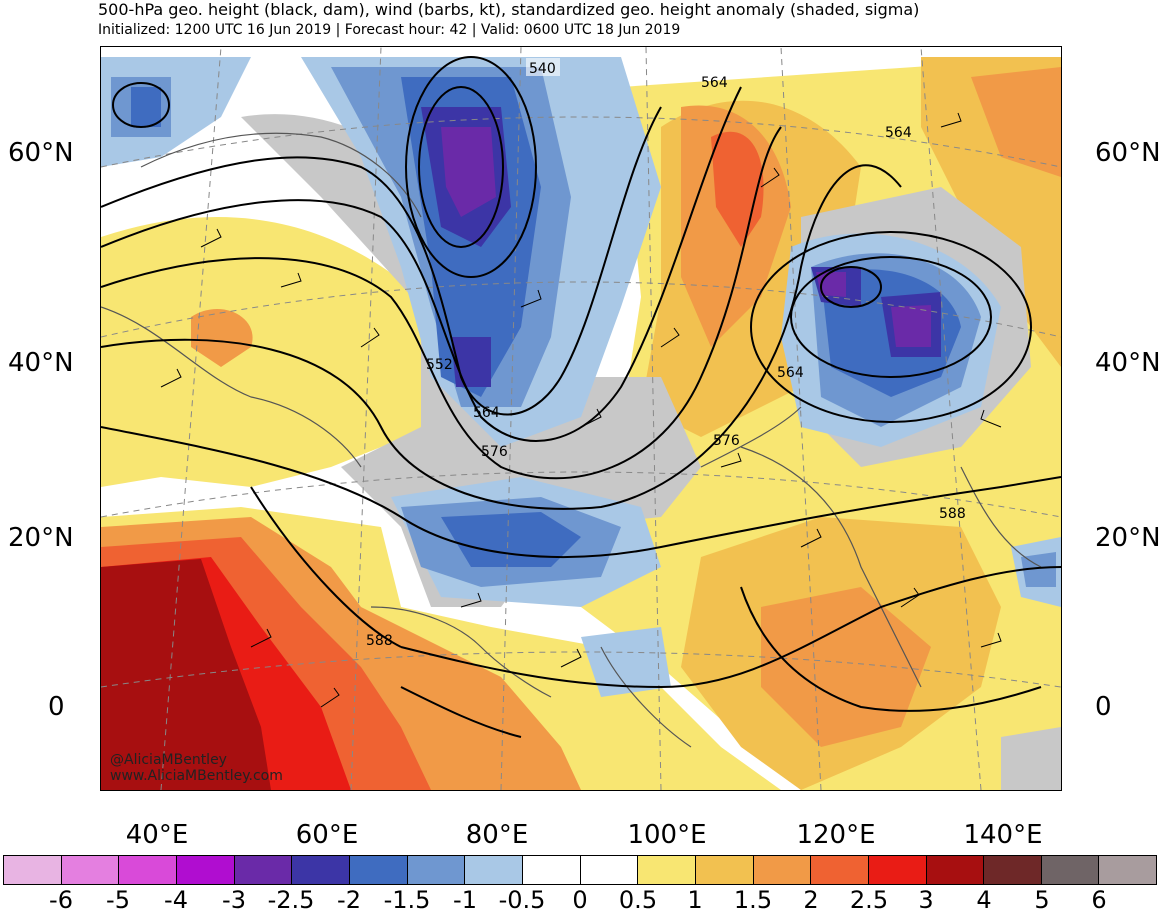 The height and width of the screenshot is (914, 1160). I want to click on colorbar-tick: 0.5, so click(638, 900).